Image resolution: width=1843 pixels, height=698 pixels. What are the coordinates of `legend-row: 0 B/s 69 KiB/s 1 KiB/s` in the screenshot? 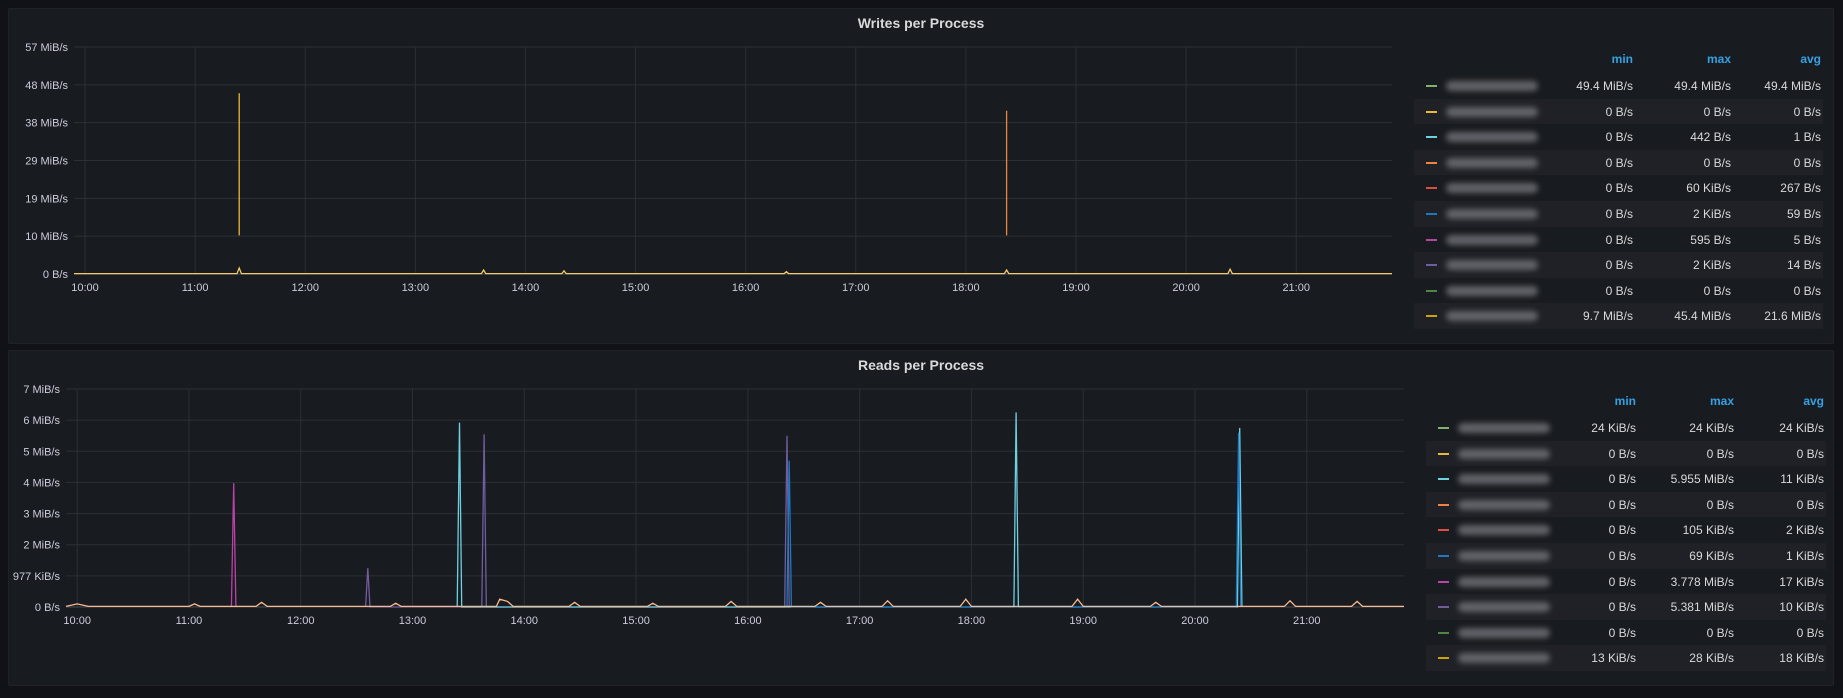 It's located at (1626, 555).